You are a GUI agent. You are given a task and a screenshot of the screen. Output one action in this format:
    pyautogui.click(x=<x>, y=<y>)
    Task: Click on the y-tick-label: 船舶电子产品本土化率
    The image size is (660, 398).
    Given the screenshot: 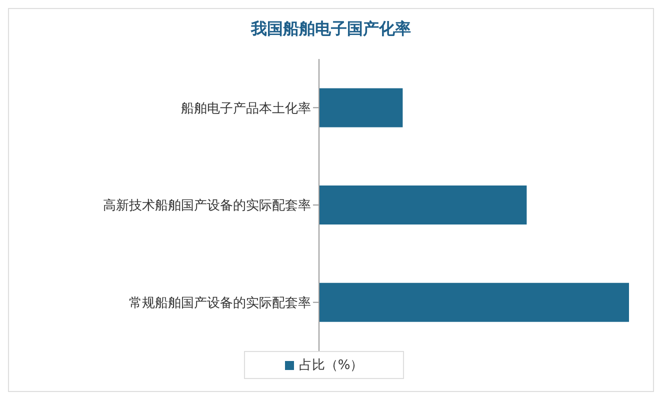 What is the action you would take?
    pyautogui.click(x=246, y=108)
    